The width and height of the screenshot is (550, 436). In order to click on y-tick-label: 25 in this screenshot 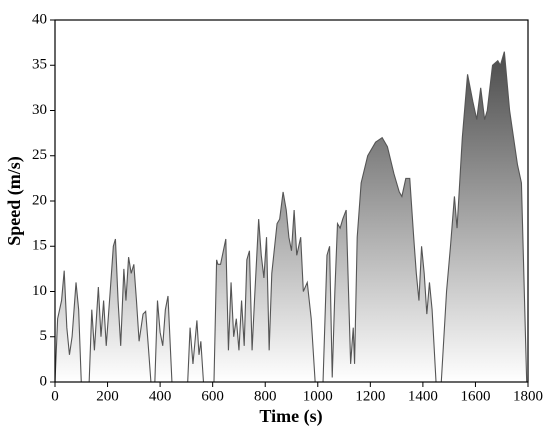, I will do `click(39, 155)`.